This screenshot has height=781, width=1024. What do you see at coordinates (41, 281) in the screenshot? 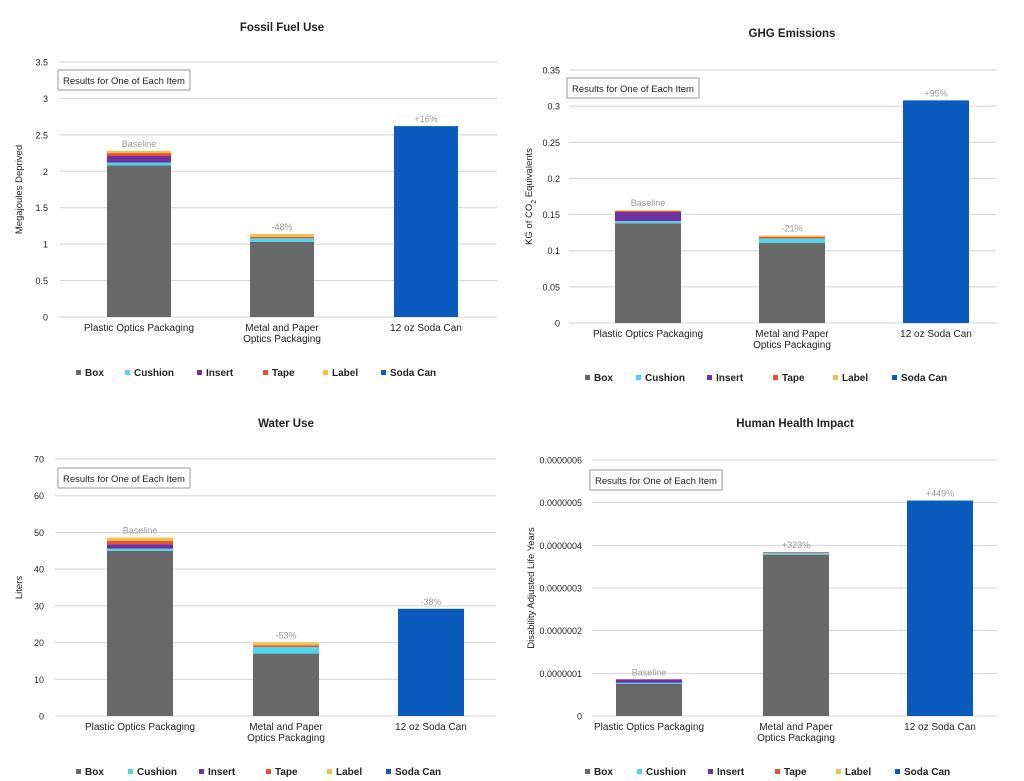
I see `y-tick-label: 0.5` at bounding box center [41, 281].